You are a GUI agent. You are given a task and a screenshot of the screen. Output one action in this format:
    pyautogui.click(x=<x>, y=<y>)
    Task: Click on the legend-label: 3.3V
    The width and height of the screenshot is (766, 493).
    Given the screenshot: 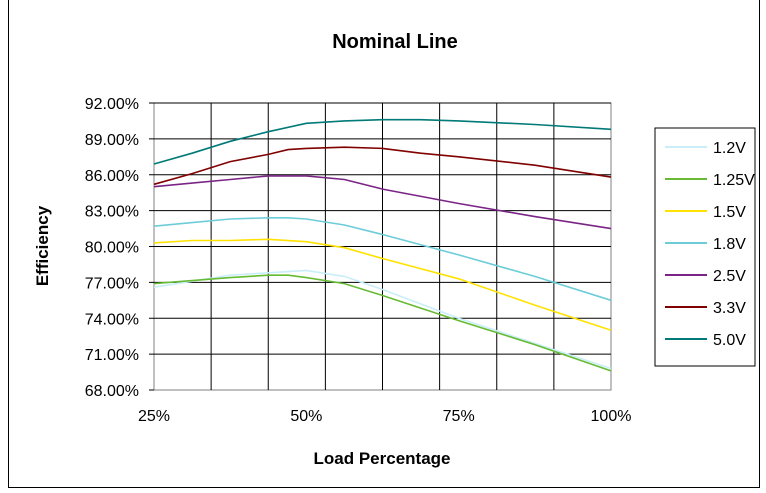 What is the action you would take?
    pyautogui.click(x=729, y=308)
    